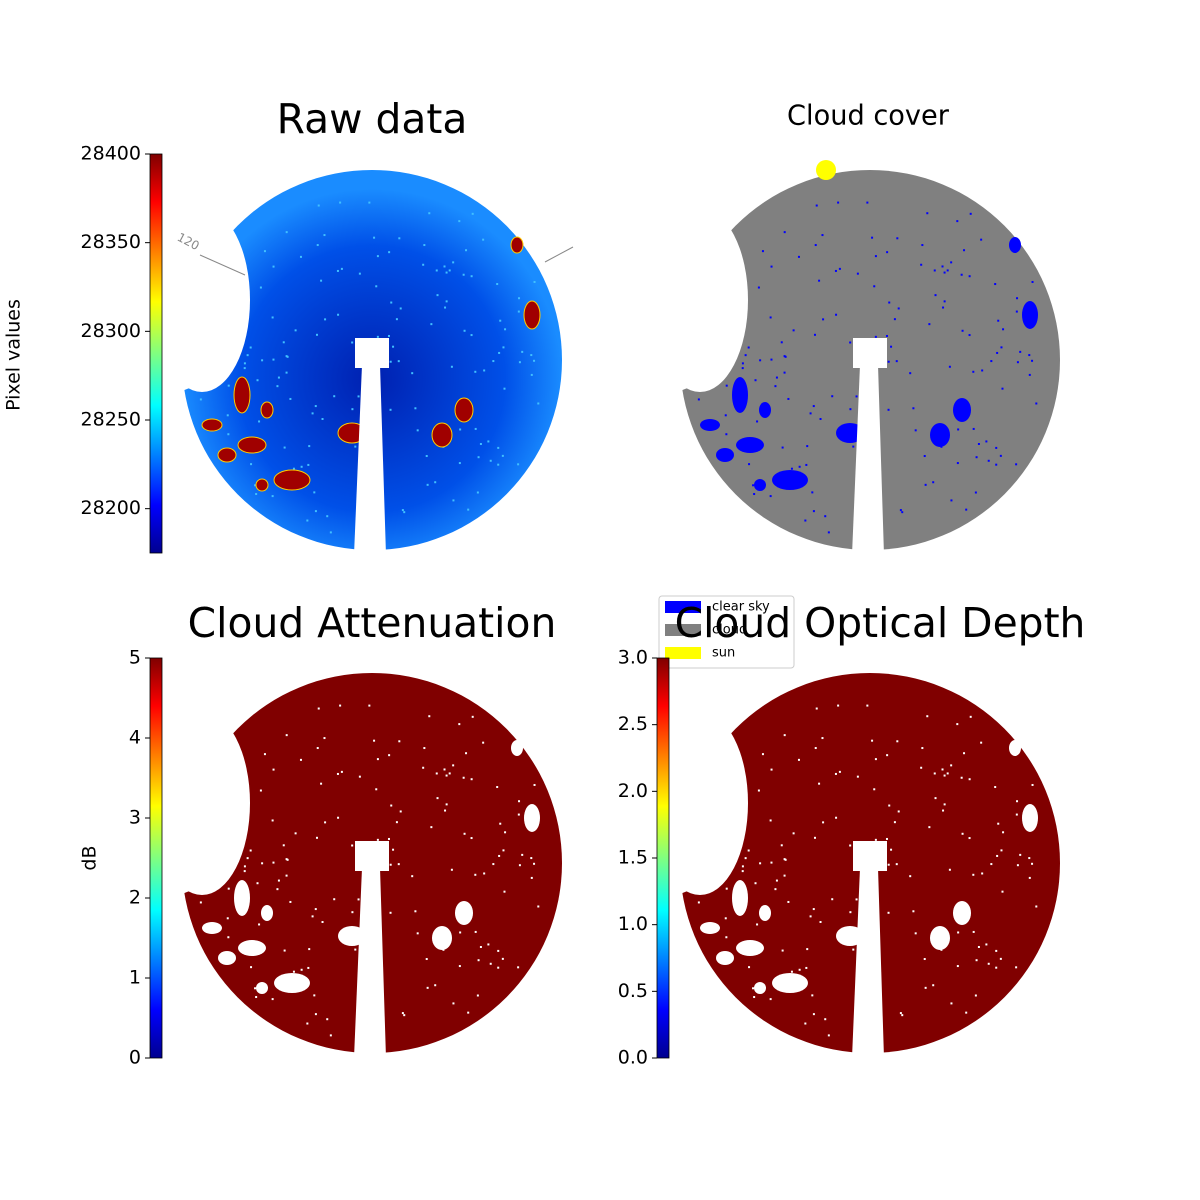 The width and height of the screenshot is (1200, 1200). I want to click on tick-label: 0, so click(135, 1058).